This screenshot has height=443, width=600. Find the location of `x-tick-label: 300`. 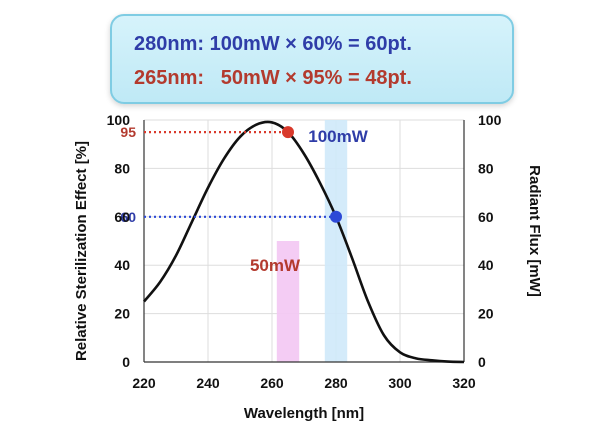

x-tick-label: 300 is located at coordinates (400, 383).